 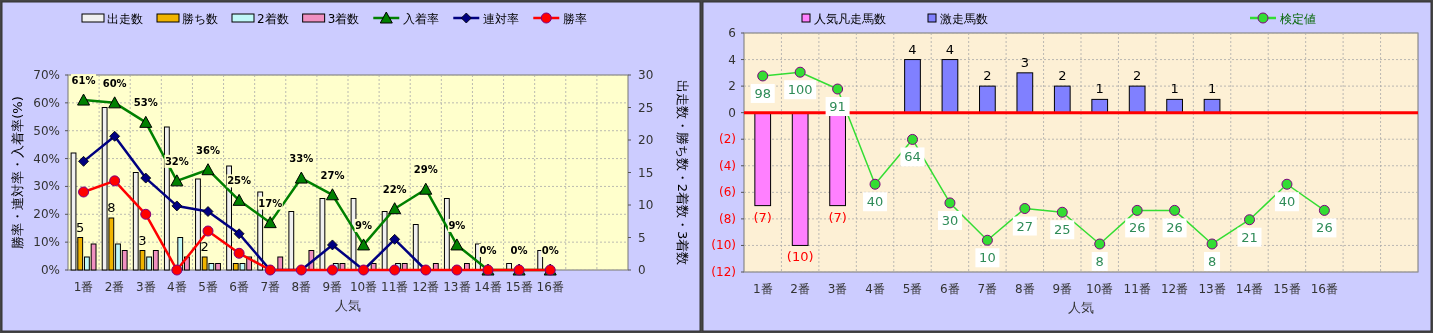 I want to click on data-label: 10, so click(x=987, y=258).